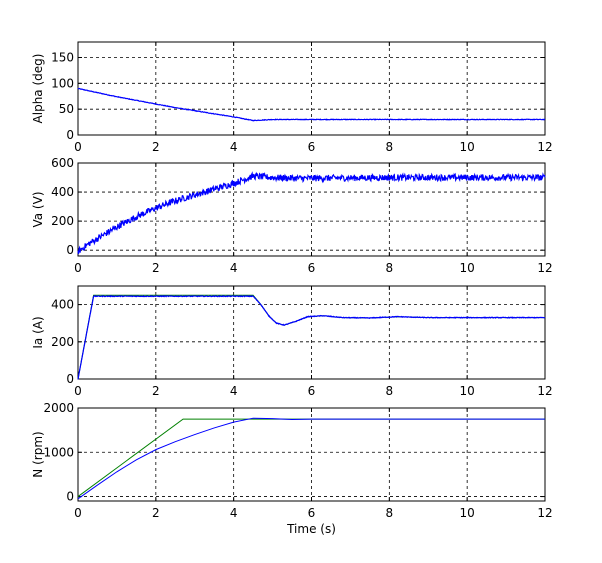  I want to click on y-axis-label: N (rpm), so click(38, 454).